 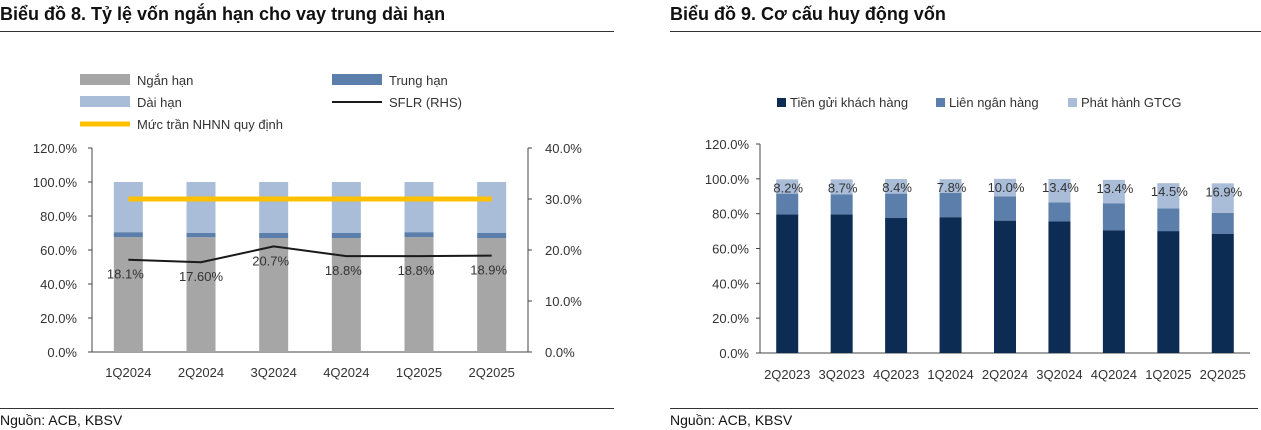 What do you see at coordinates (419, 372) in the screenshot?
I see `chart8-x-tick-label: 1Q2025` at bounding box center [419, 372].